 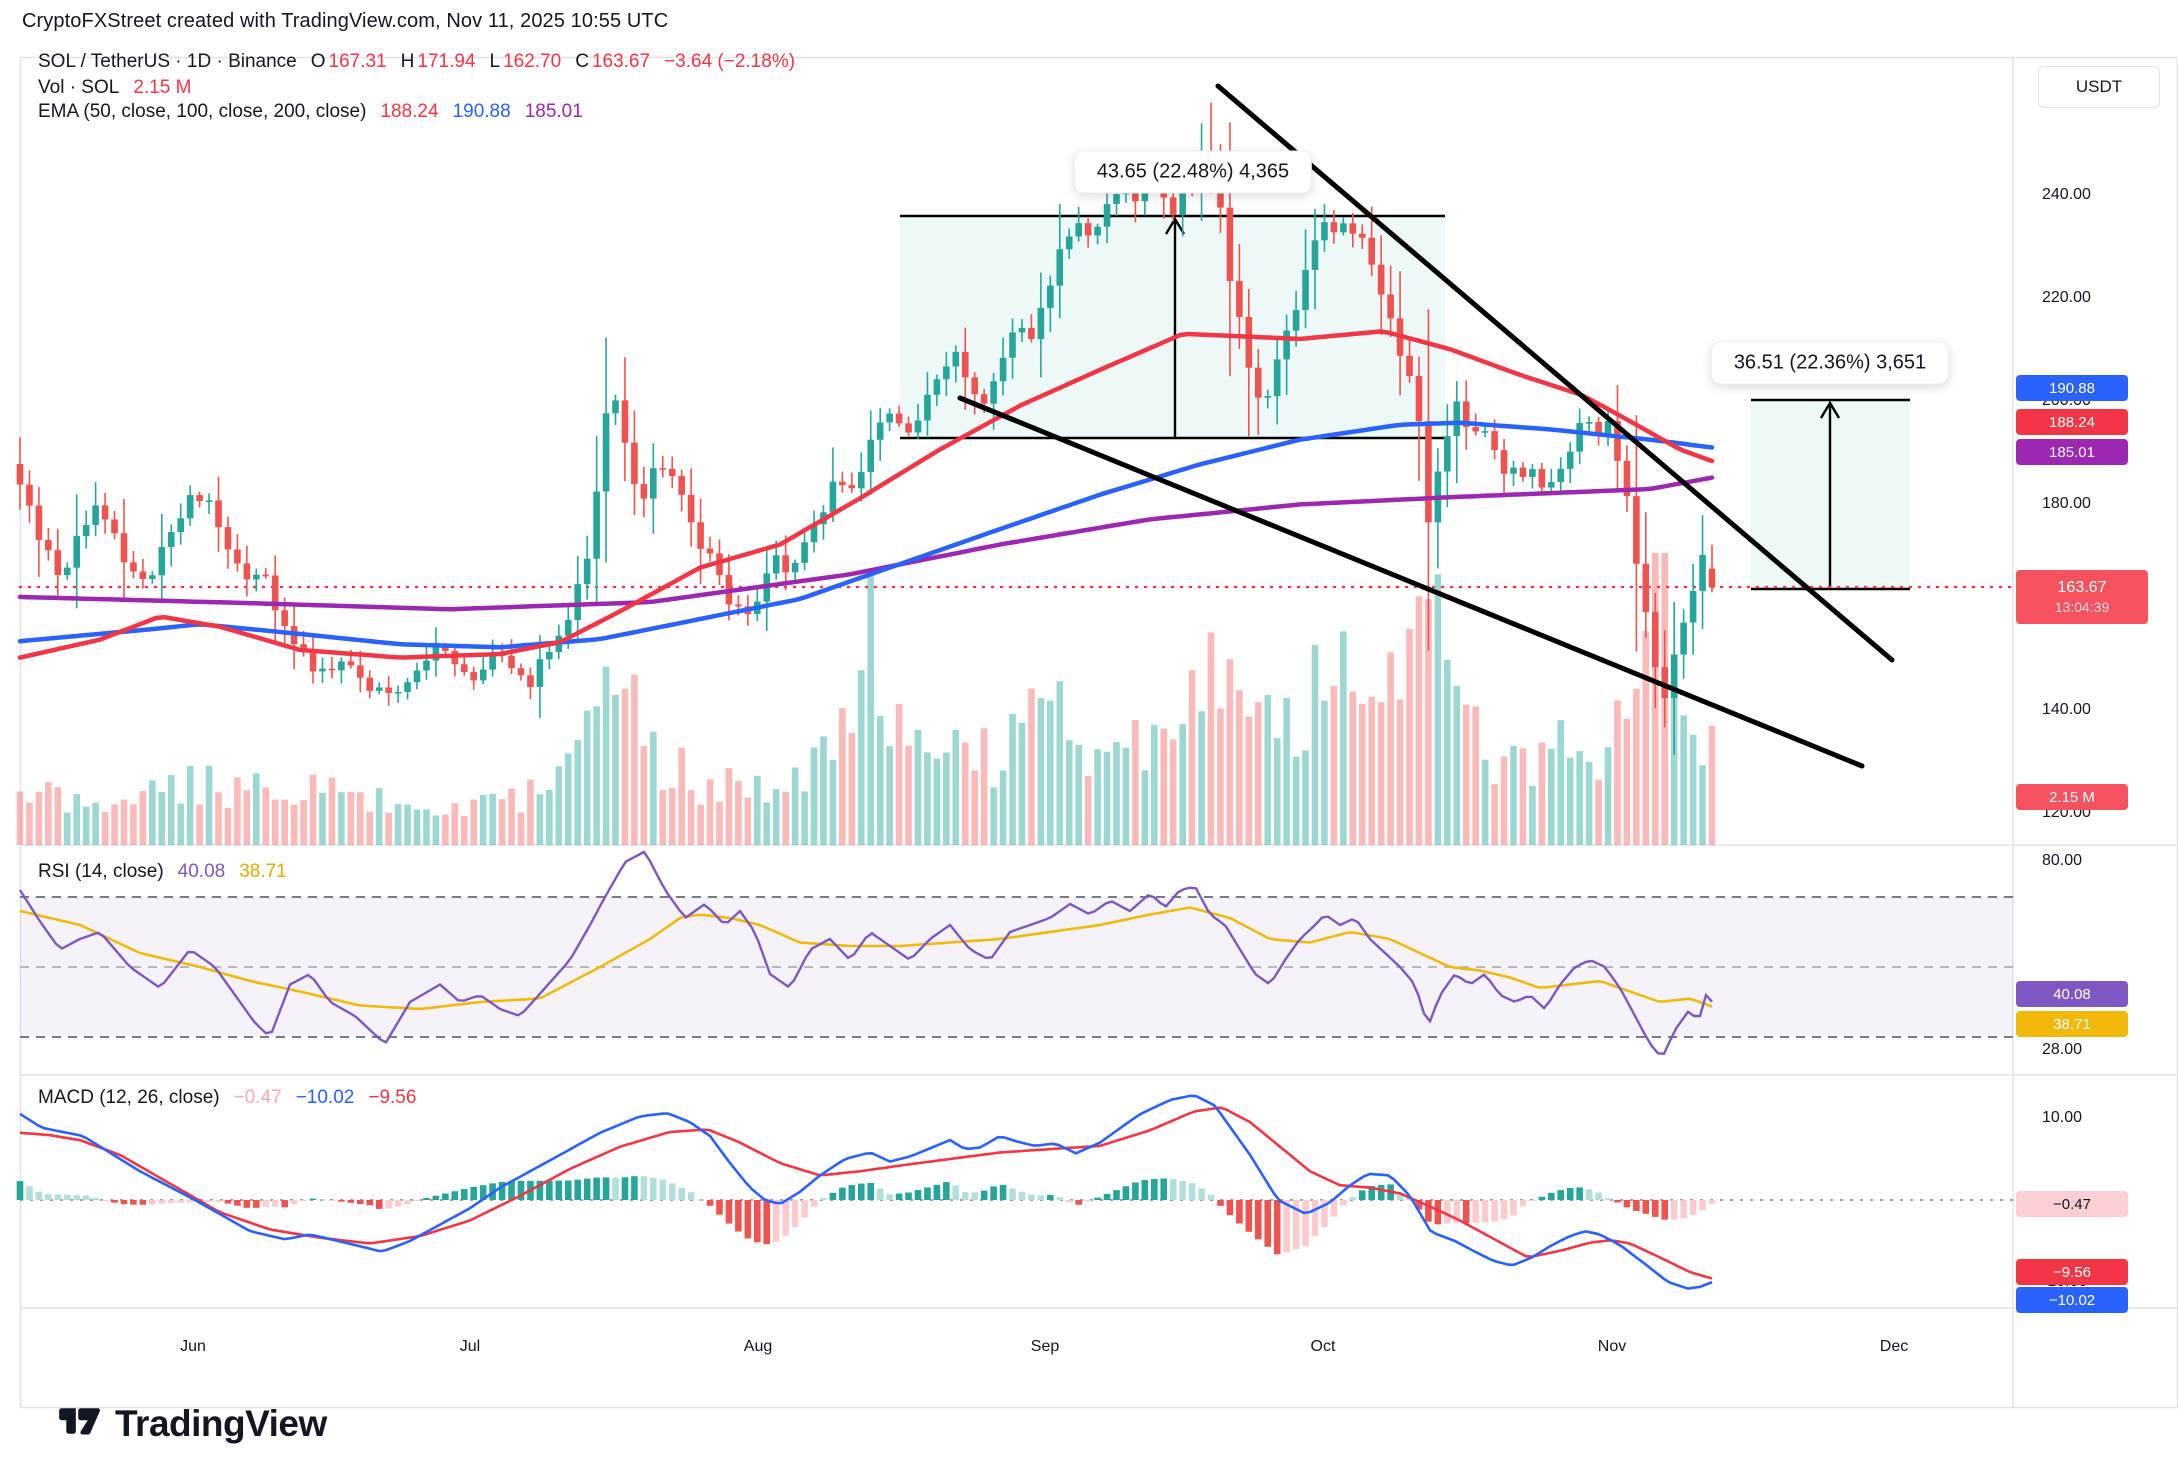 I want to click on macd-lines, so click(x=866, y=1192).